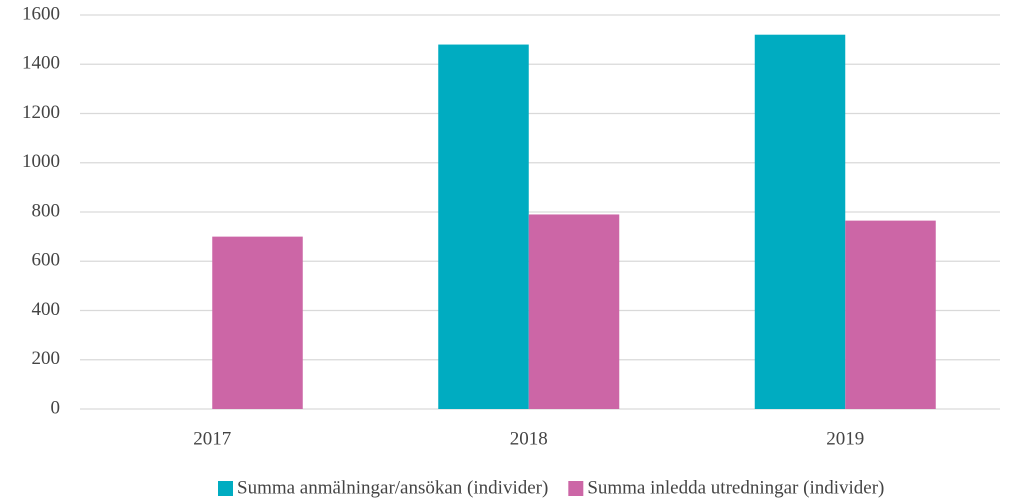 Image resolution: width=1019 pixels, height=502 pixels. What do you see at coordinates (41, 13) in the screenshot?
I see `y-tick-label: 1600` at bounding box center [41, 13].